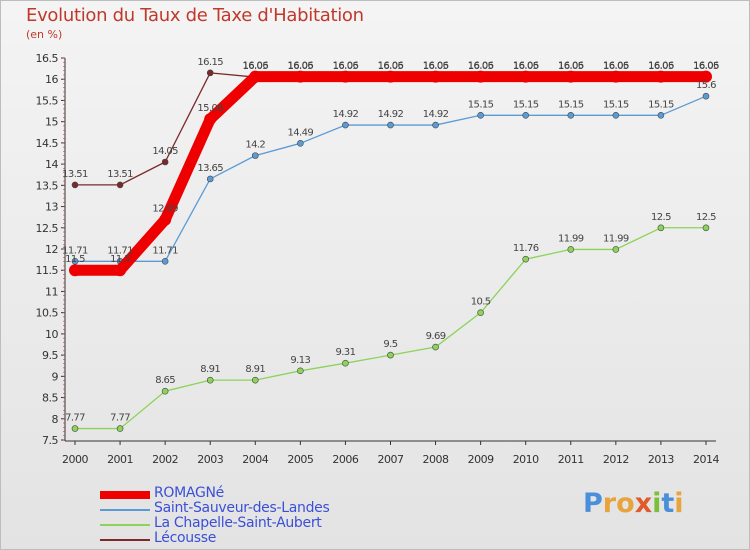 This screenshot has width=750, height=550. Describe the element at coordinates (301, 132) in the screenshot. I see `data-label-saint-sauveur-des-landes: 14.49` at that location.